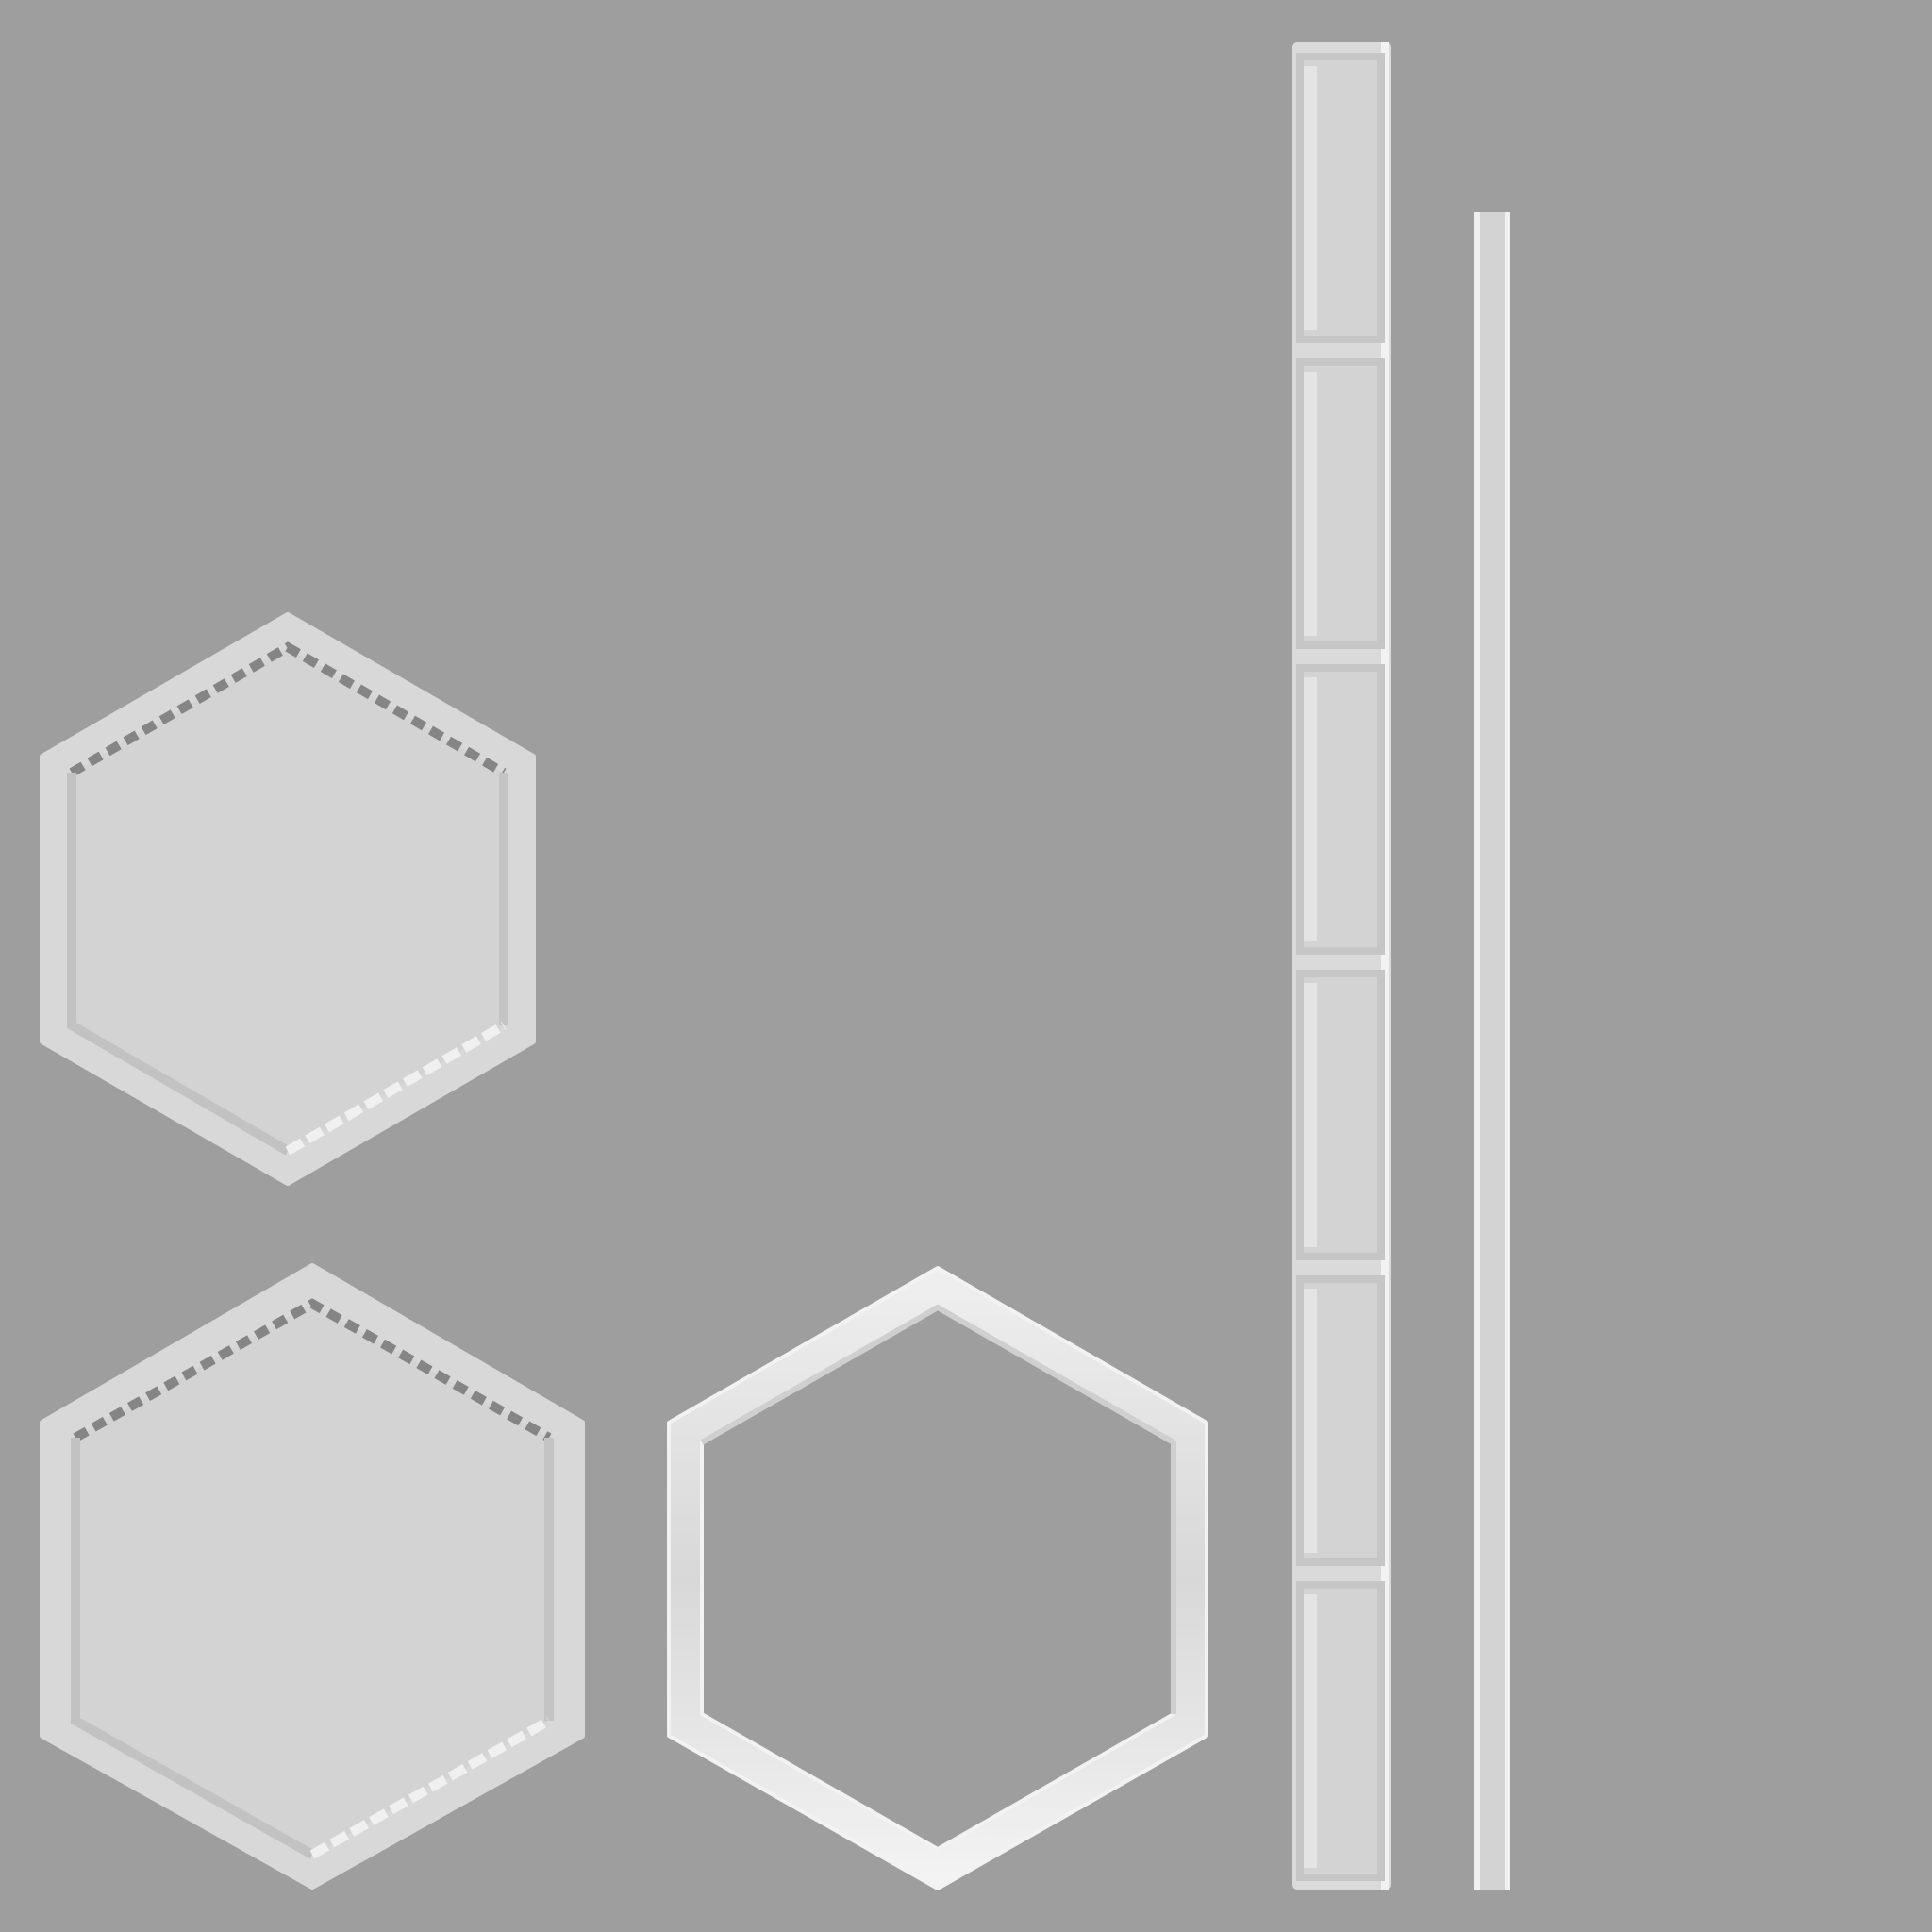 This screenshot has height=1932, width=1932. Describe the element at coordinates (938, 1509) in the screenshot. I see `hex-tile-outline-inner-shadow` at that location.